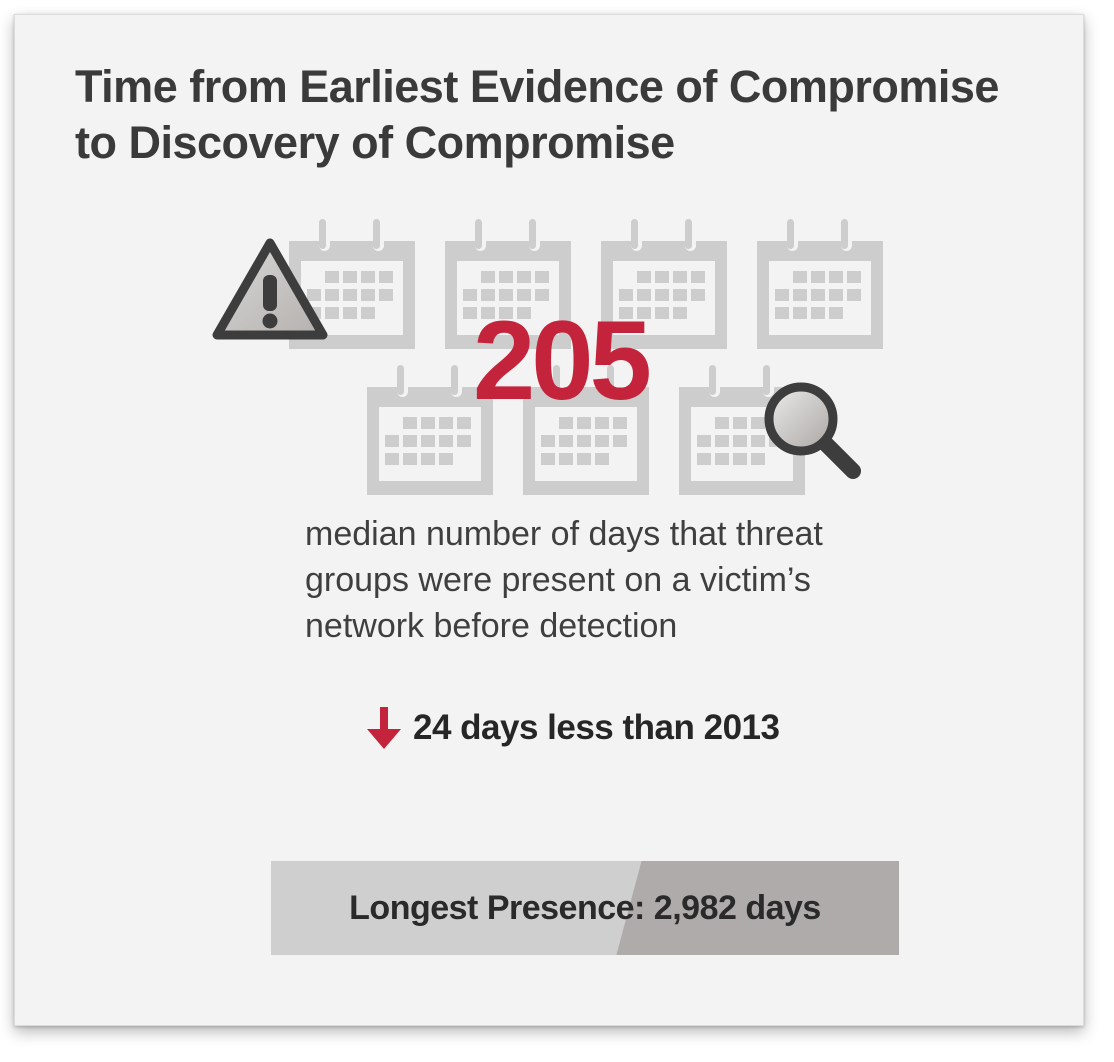  I want to click on description-line-1: median number of days that threat, so click(564, 534).